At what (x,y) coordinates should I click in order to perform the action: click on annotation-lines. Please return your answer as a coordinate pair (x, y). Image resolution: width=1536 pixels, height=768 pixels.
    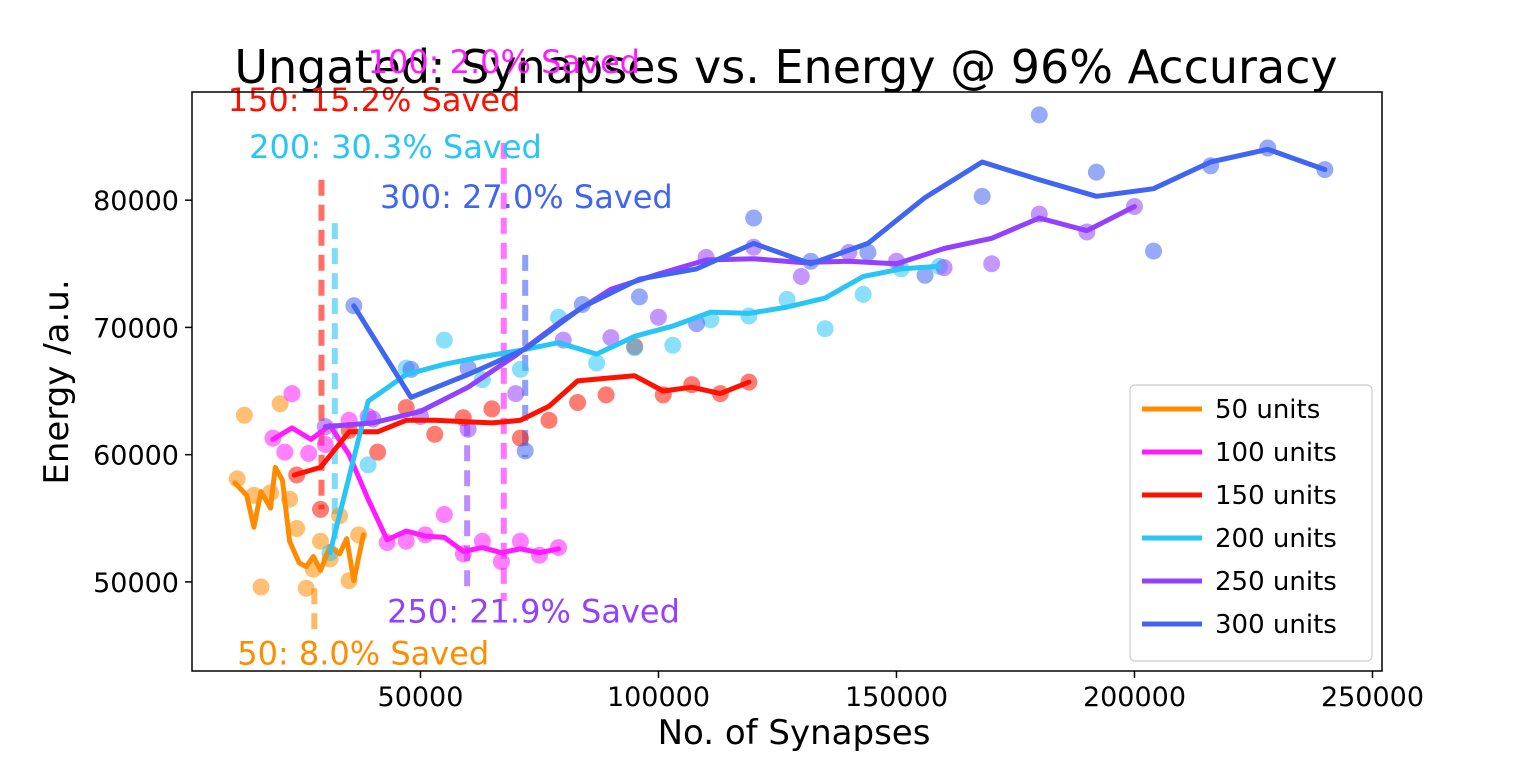
    Looking at the image, I should click on (420, 386).